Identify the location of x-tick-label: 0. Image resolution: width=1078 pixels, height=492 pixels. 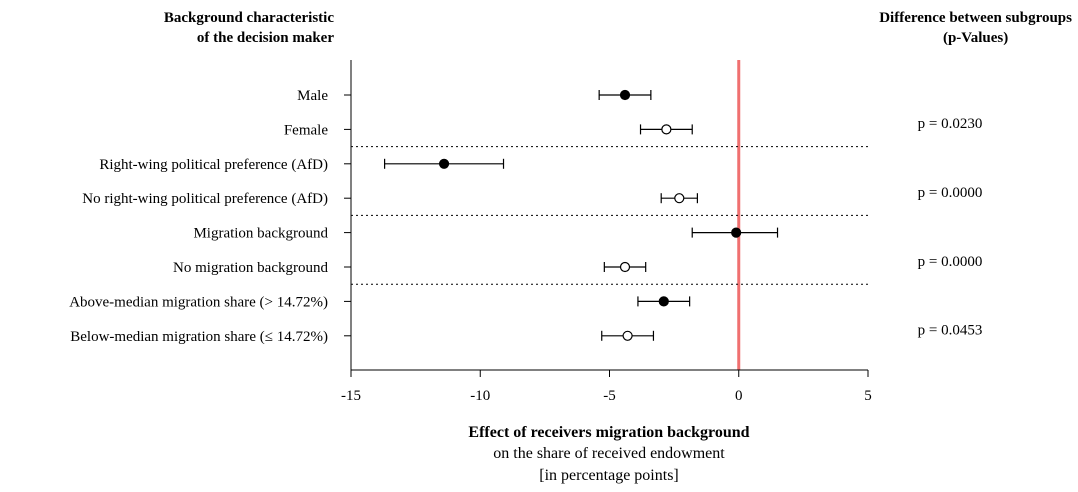
(739, 396).